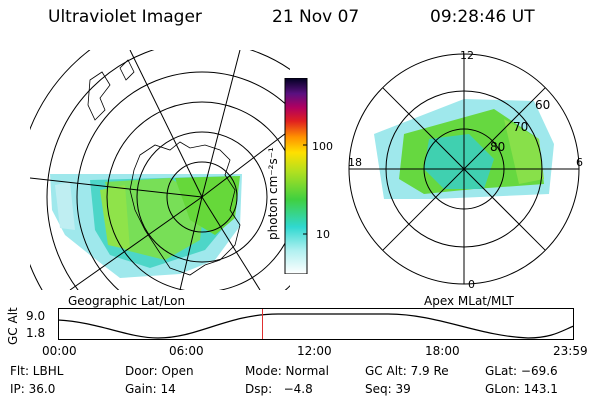 Image resolution: width=600 pixels, height=400 pixels. I want to click on status-glat: GLat: −69.6, so click(521, 371).